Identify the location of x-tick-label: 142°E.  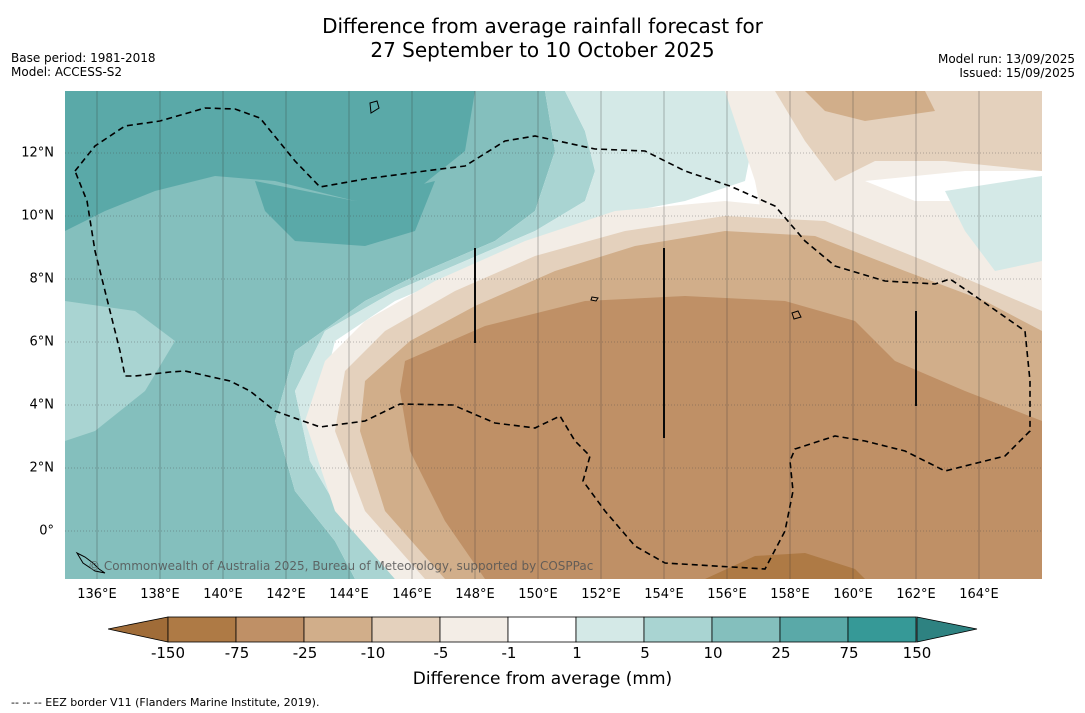
(286, 594).